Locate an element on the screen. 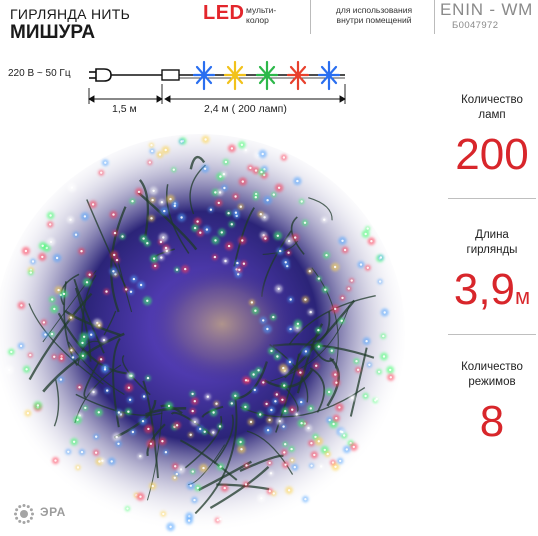 The width and height of the screenshot is (538, 536). wiring-diagram is located at coordinates (217, 82).